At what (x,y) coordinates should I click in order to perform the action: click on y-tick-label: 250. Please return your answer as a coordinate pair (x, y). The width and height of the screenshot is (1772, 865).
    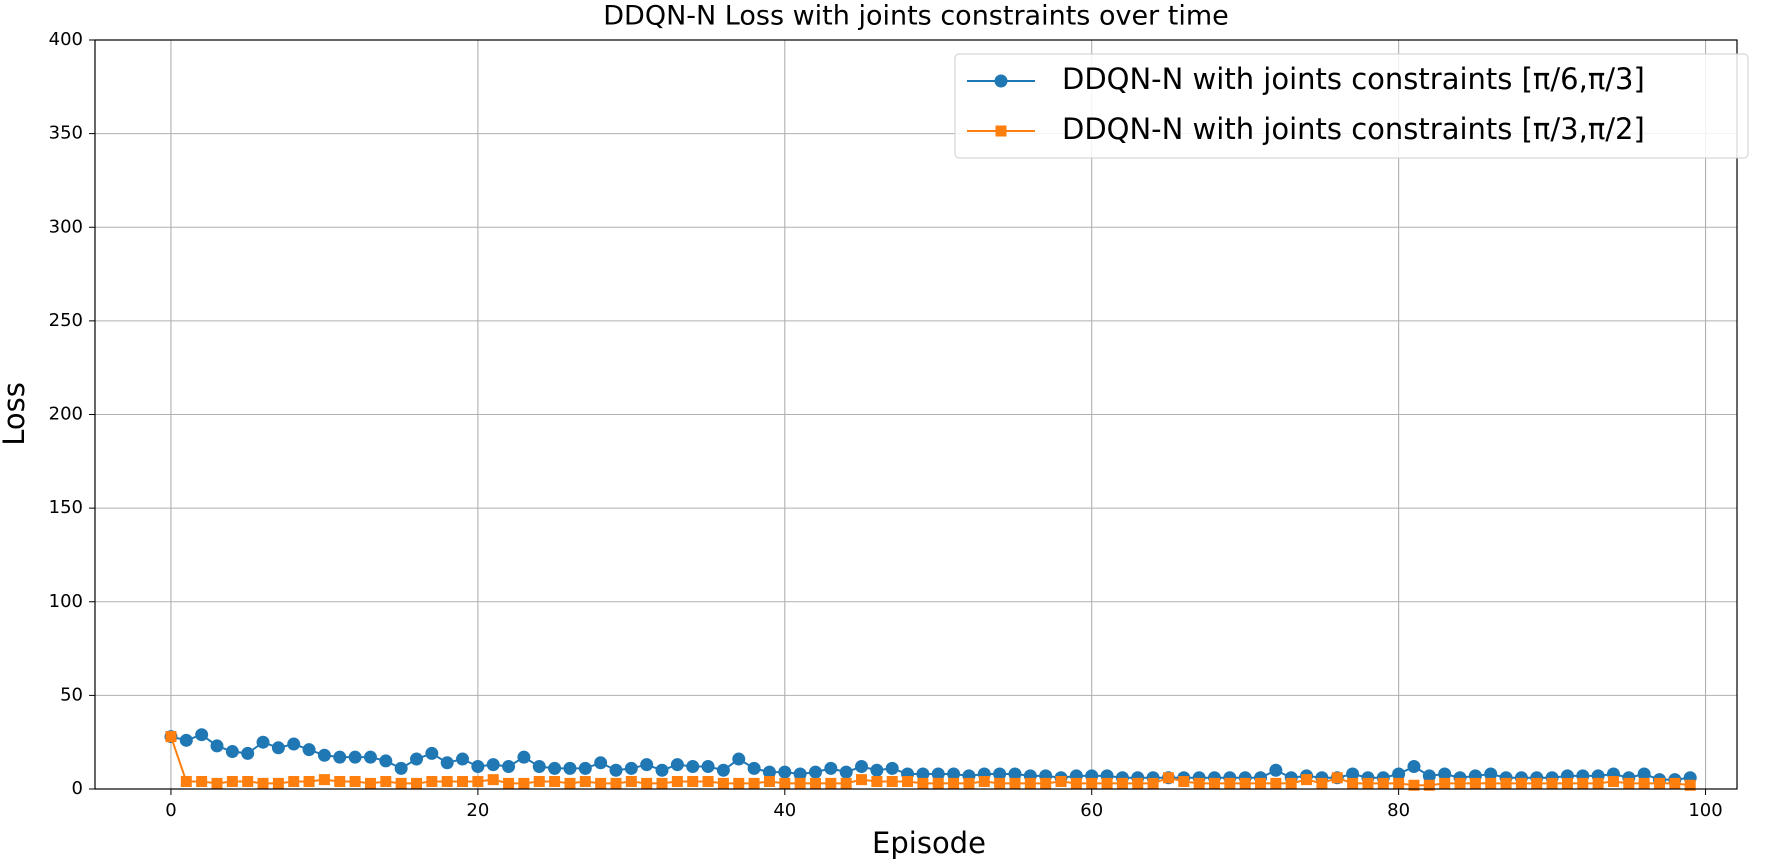
    Looking at the image, I should click on (66, 320).